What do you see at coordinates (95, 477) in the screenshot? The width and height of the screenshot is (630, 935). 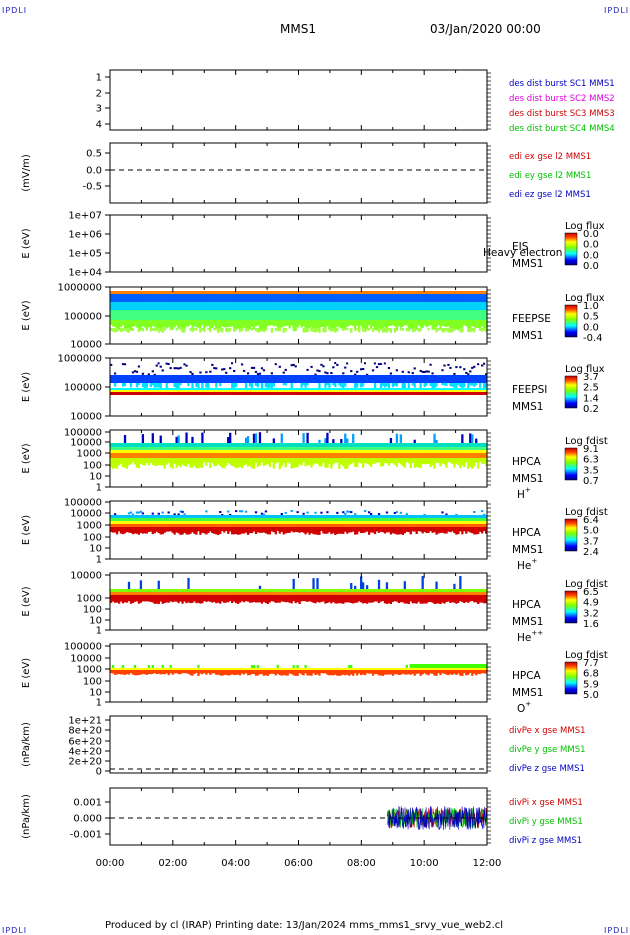 I see `y-tick-label: 10` at bounding box center [95, 477].